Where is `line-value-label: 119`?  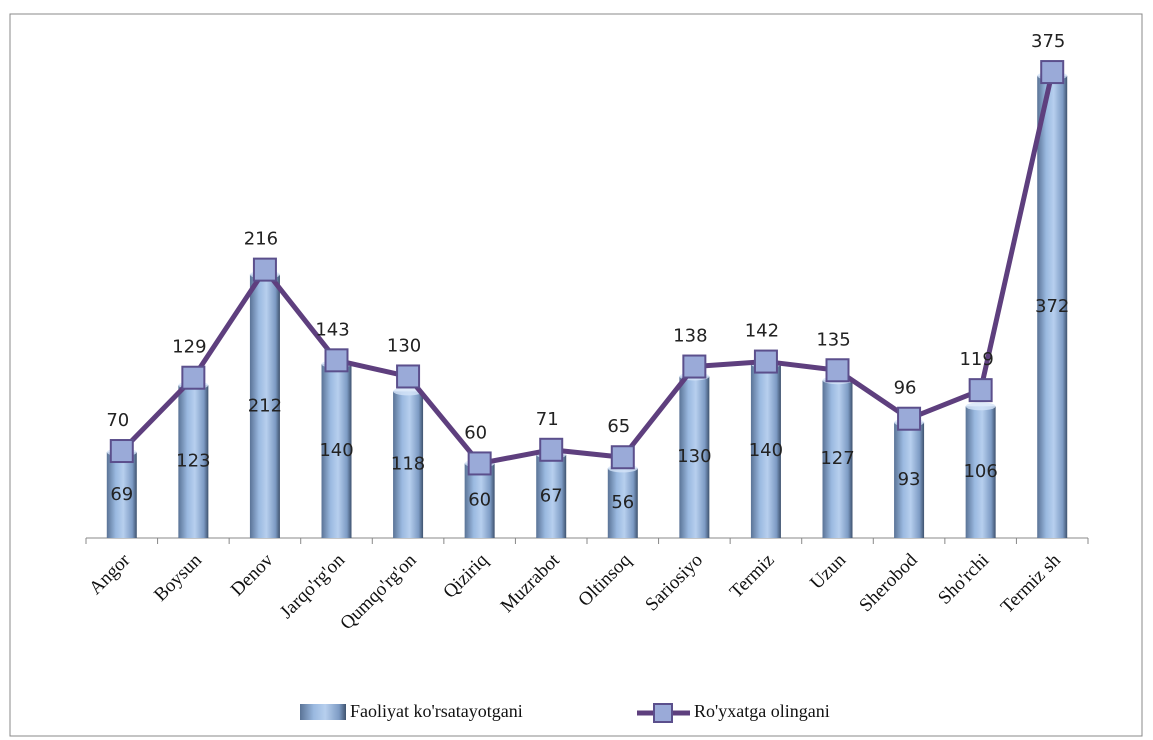 line-value-label: 119 is located at coordinates (976, 359).